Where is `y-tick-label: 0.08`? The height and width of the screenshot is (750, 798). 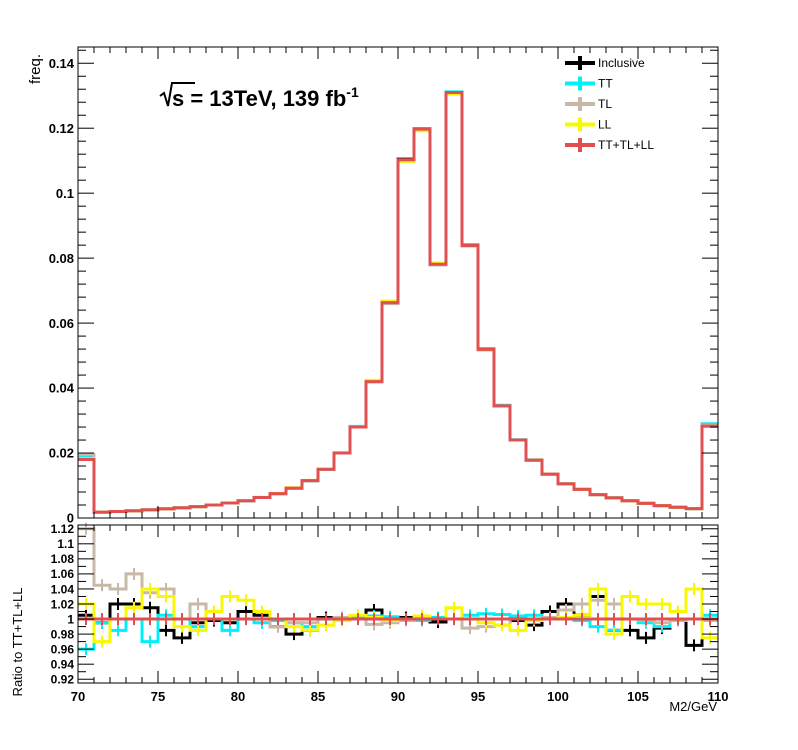 y-tick-label: 0.08 is located at coordinates (61, 258).